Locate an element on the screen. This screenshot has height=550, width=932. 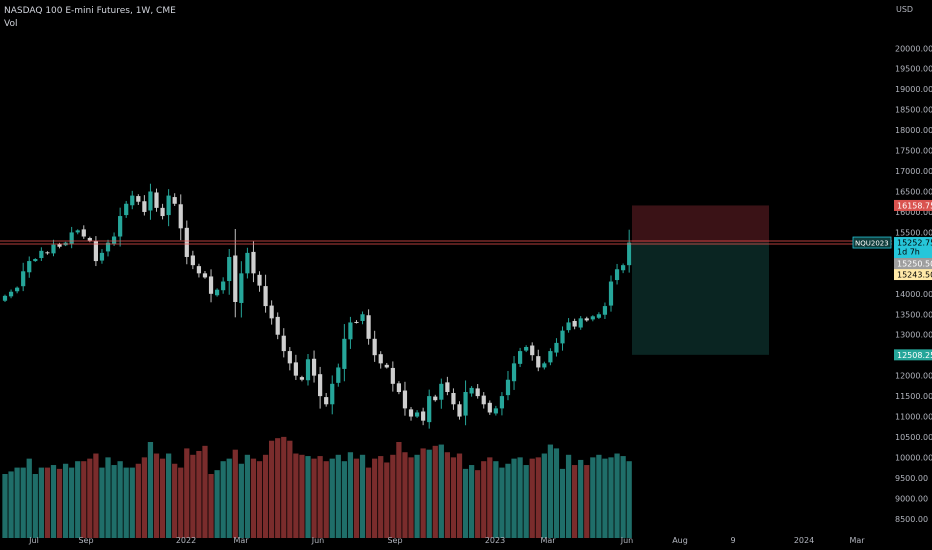
stop-loss-zone is located at coordinates (700, 224).